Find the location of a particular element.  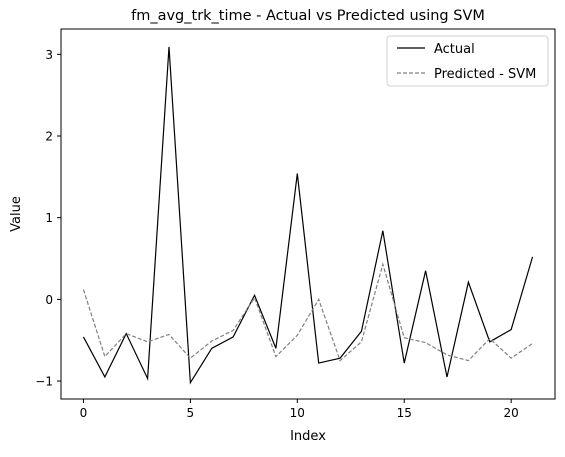

y-tick-label: 1 is located at coordinates (49, 218).